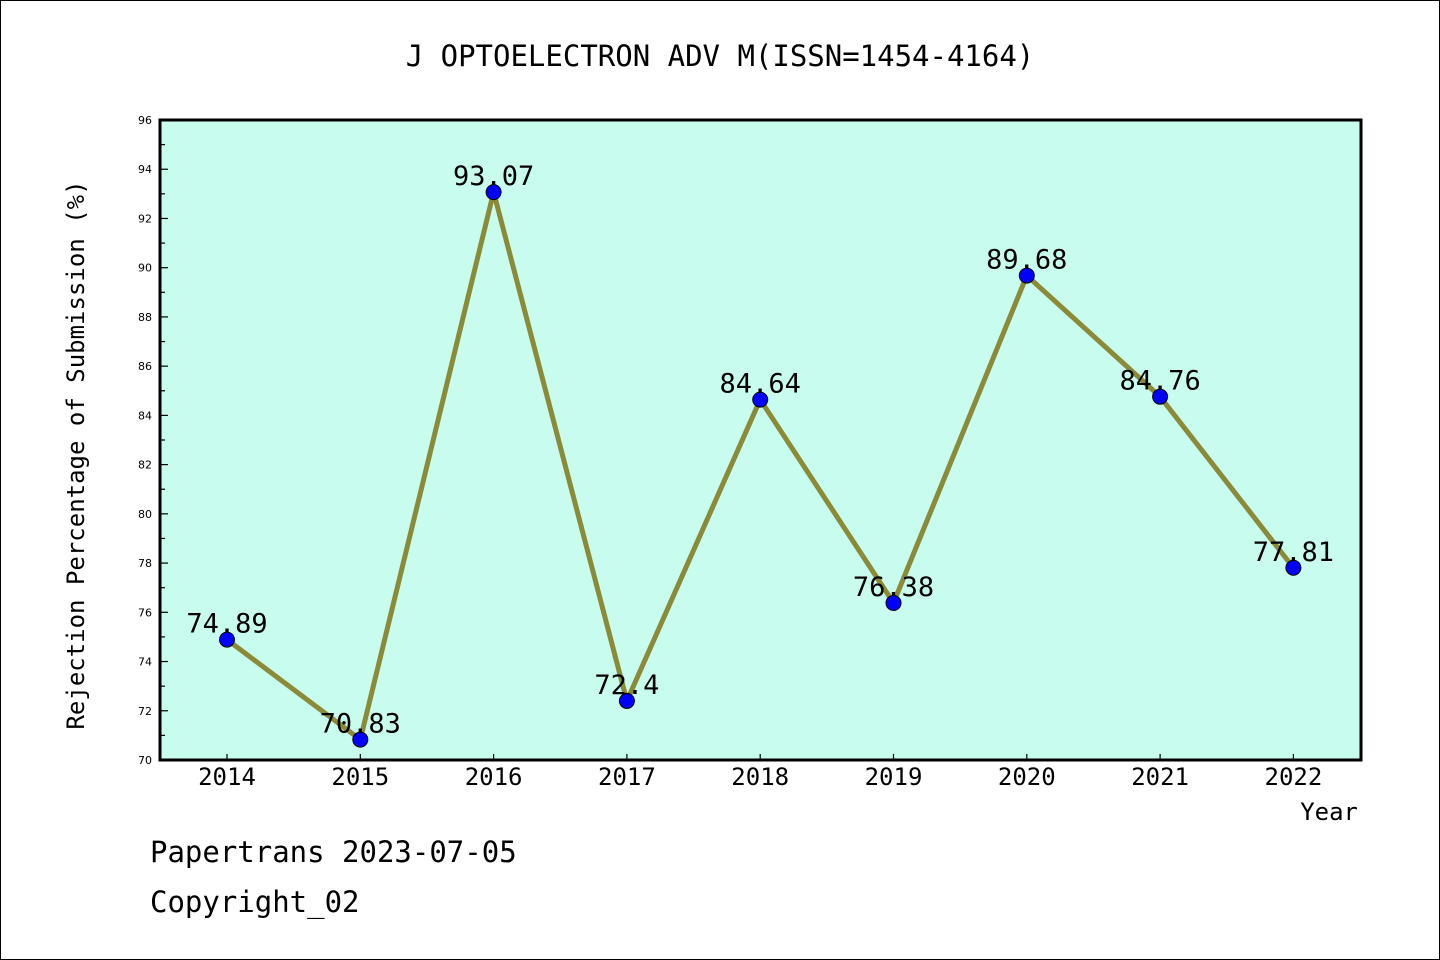 This screenshot has width=1440, height=960. I want to click on y-tick-label: 90, so click(145, 268).